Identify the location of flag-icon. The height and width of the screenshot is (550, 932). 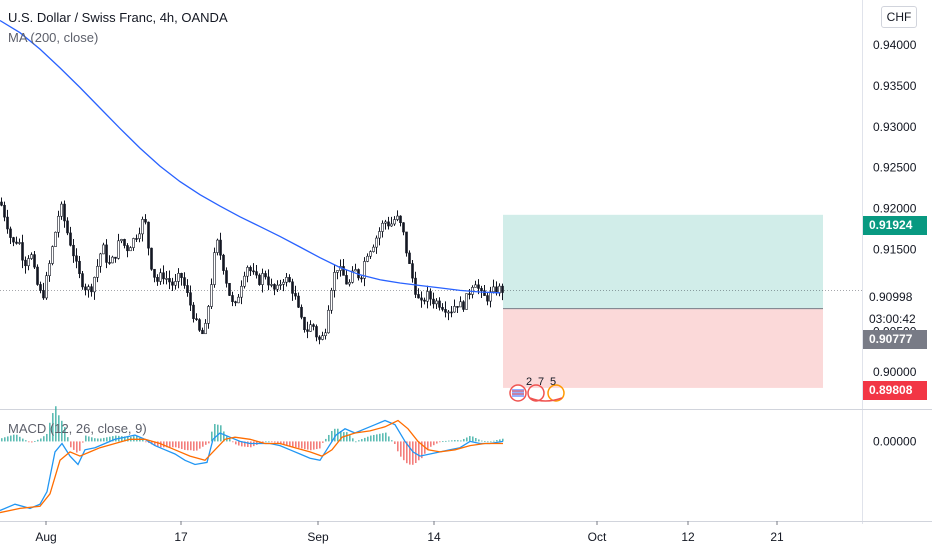
(537, 393).